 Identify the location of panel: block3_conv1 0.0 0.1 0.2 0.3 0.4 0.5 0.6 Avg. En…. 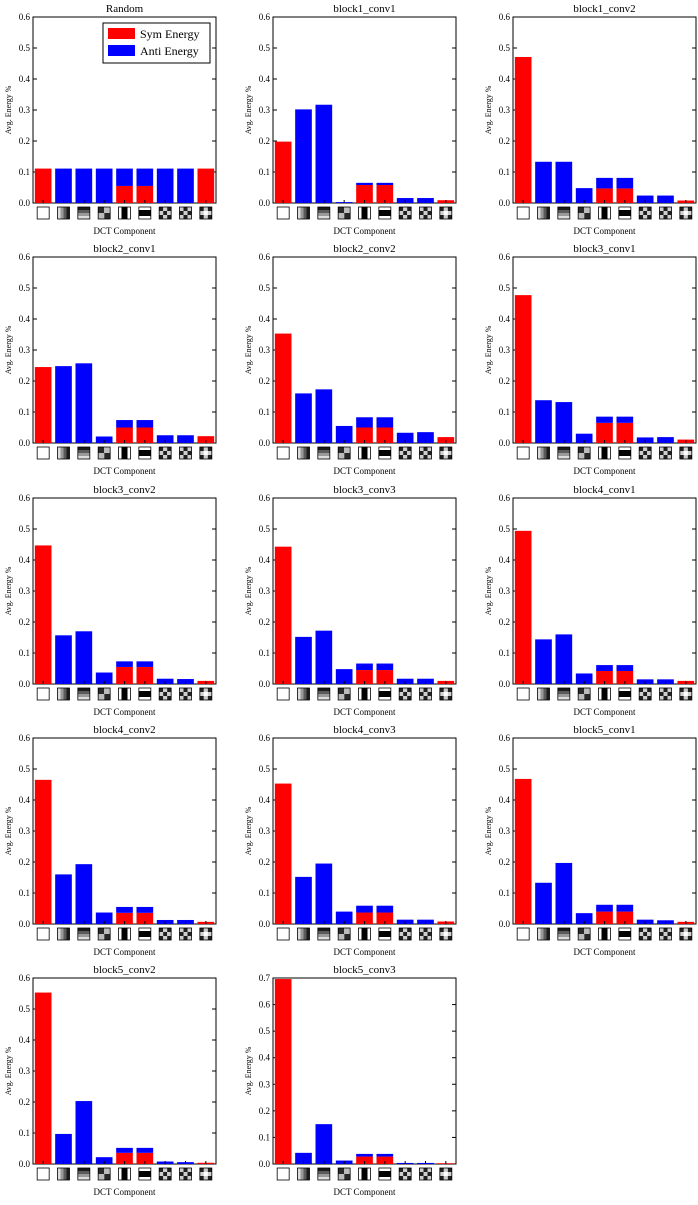
(590, 359).